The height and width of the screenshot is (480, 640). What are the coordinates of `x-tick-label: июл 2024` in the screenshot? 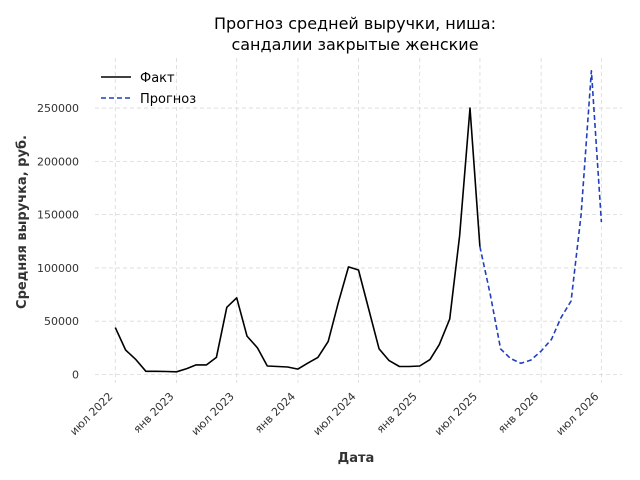 It's located at (335, 414).